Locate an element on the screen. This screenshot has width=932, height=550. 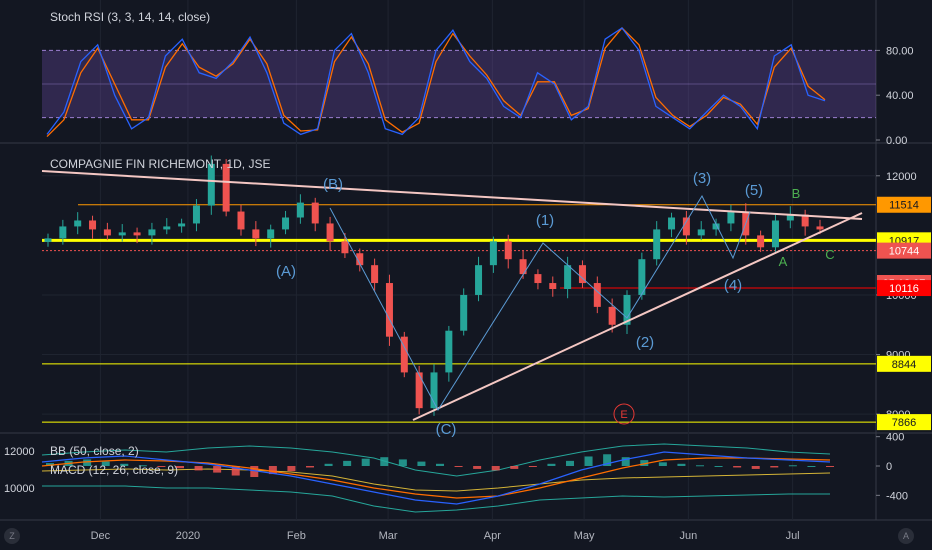
stoch-tick-label: 40.00 is located at coordinates (900, 96).